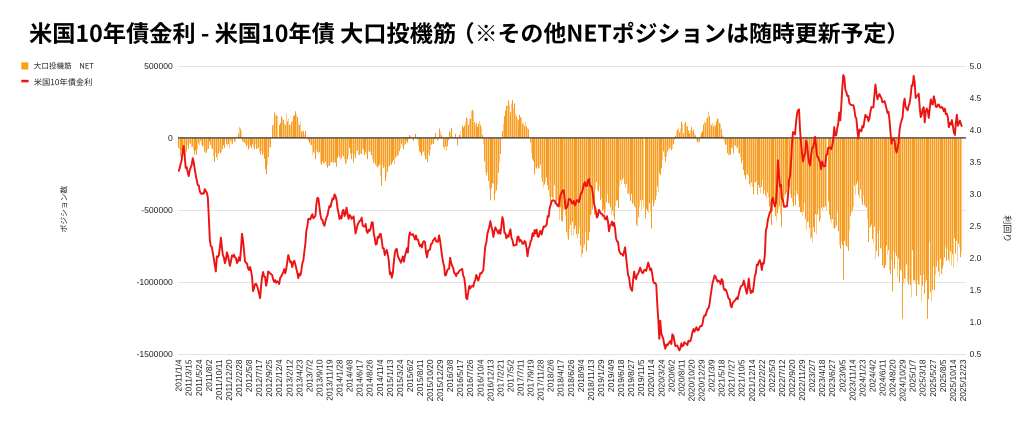 Image resolution: width=1024 pixels, height=423 pixels. Describe the element at coordinates (631, 378) in the screenshot. I see `svg-text: 2019/8/27` at that location.